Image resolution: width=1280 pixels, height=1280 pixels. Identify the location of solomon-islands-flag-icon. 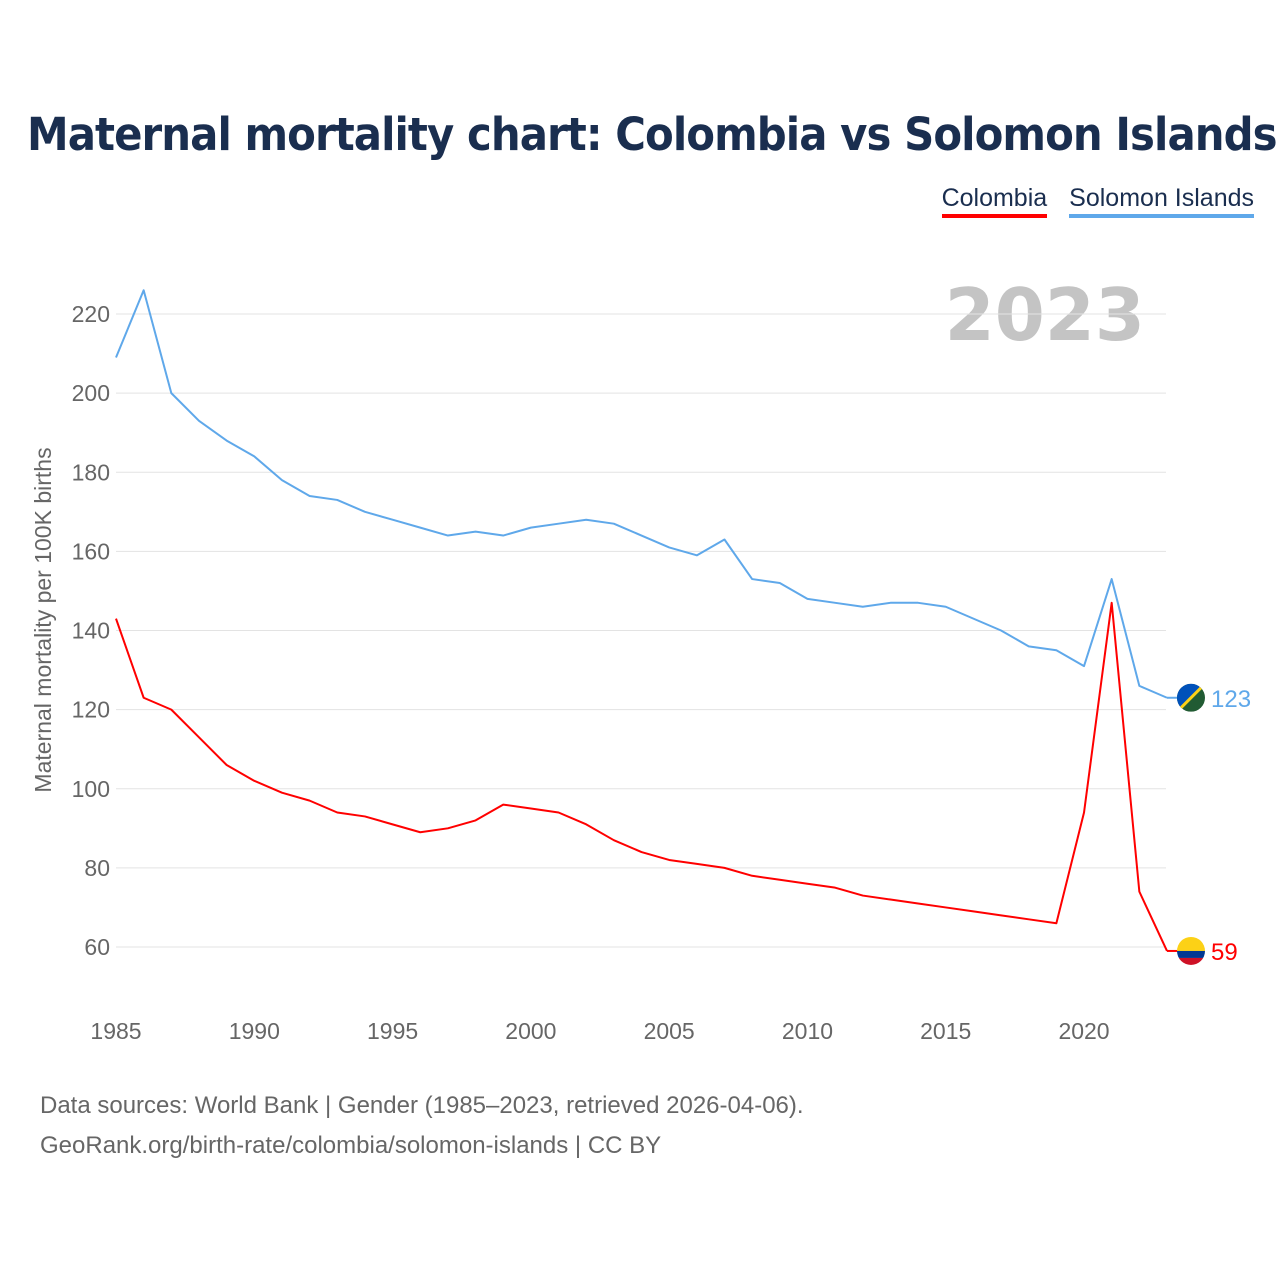
(1191, 697).